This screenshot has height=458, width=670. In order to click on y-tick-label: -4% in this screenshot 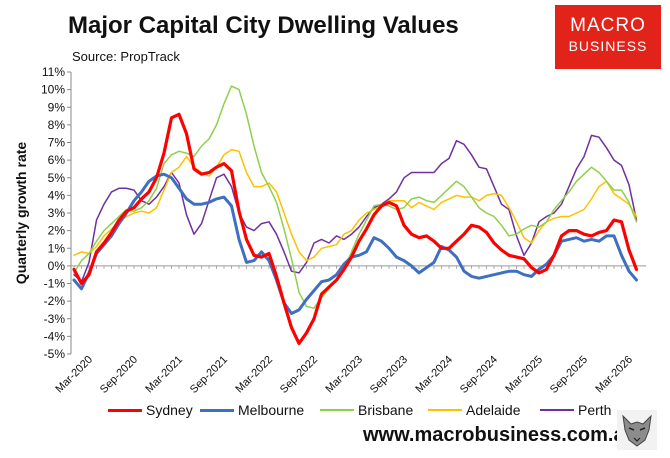, I will do `click(55, 336)`.